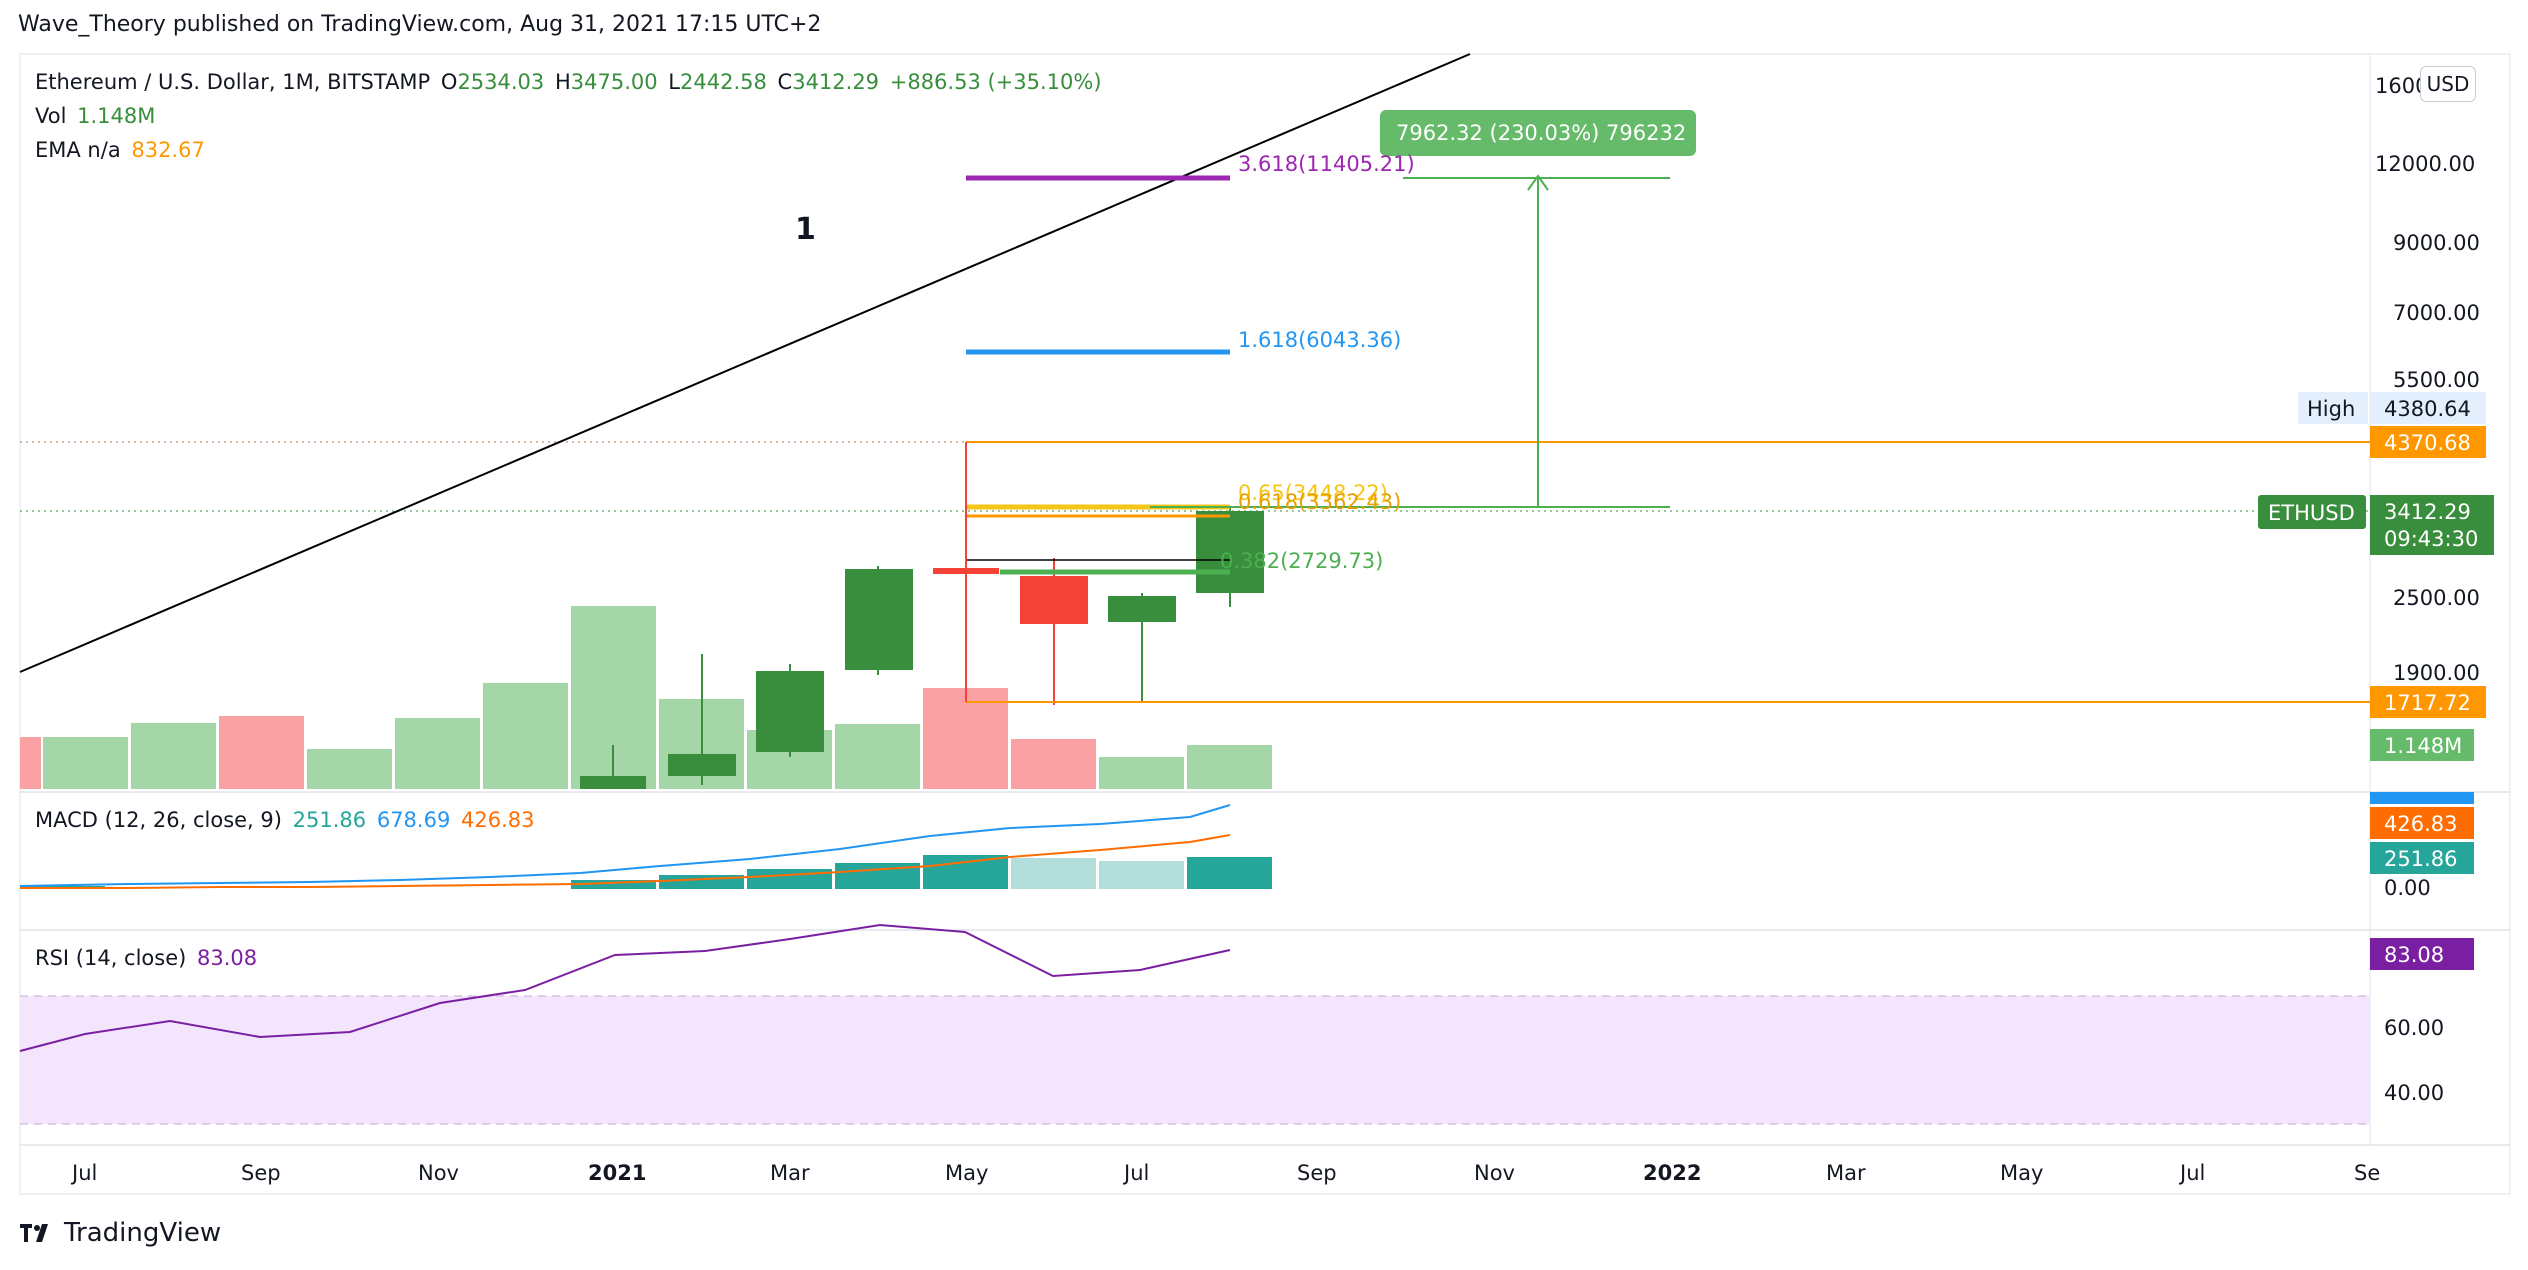 The height and width of the screenshot is (1270, 2528). I want to click on rsi-legend: RSI (14, close) 83.08, so click(148, 958).